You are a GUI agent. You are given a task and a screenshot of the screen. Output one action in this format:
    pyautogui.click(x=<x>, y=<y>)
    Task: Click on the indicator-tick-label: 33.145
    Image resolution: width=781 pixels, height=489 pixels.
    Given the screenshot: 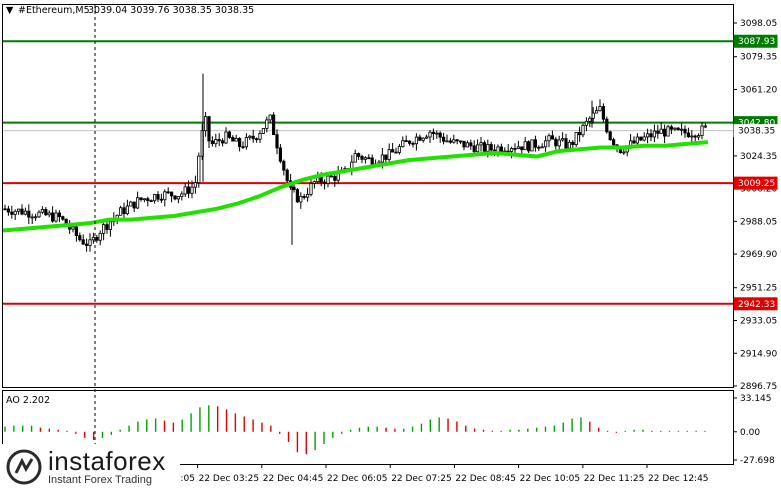 What is the action you would take?
    pyautogui.click(x=756, y=399)
    